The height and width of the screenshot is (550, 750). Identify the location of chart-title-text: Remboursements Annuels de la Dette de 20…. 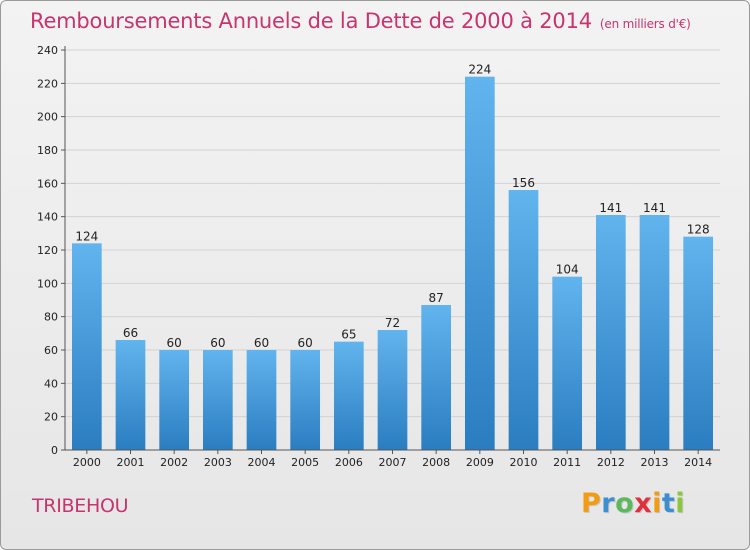
(311, 21).